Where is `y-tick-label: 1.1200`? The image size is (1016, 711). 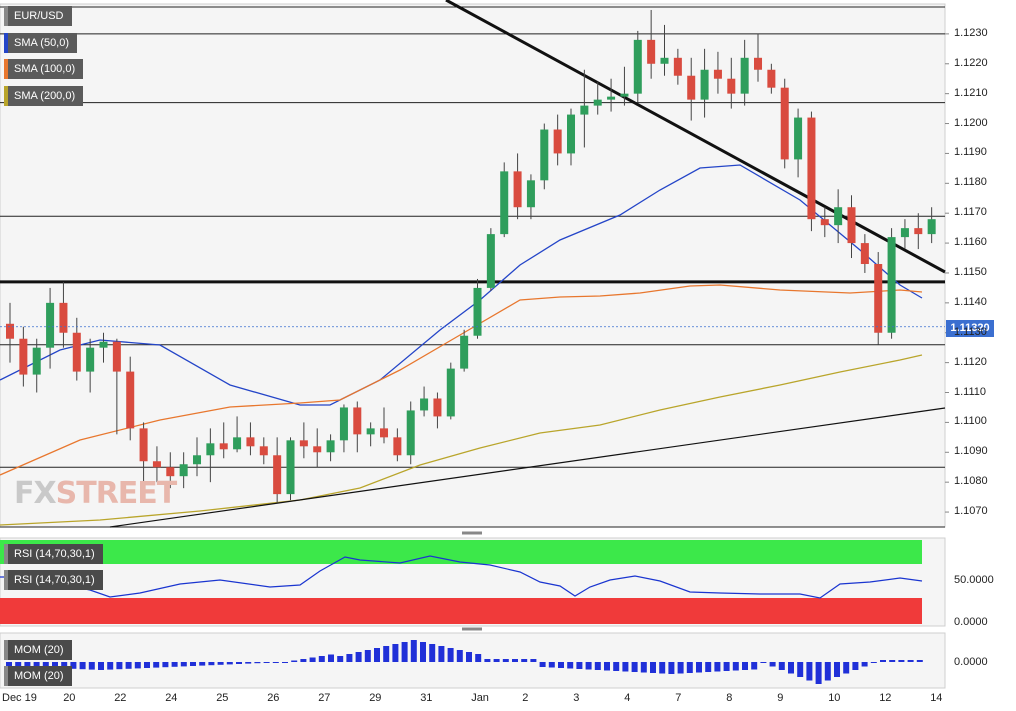 y-tick-label: 1.1200 is located at coordinates (971, 122).